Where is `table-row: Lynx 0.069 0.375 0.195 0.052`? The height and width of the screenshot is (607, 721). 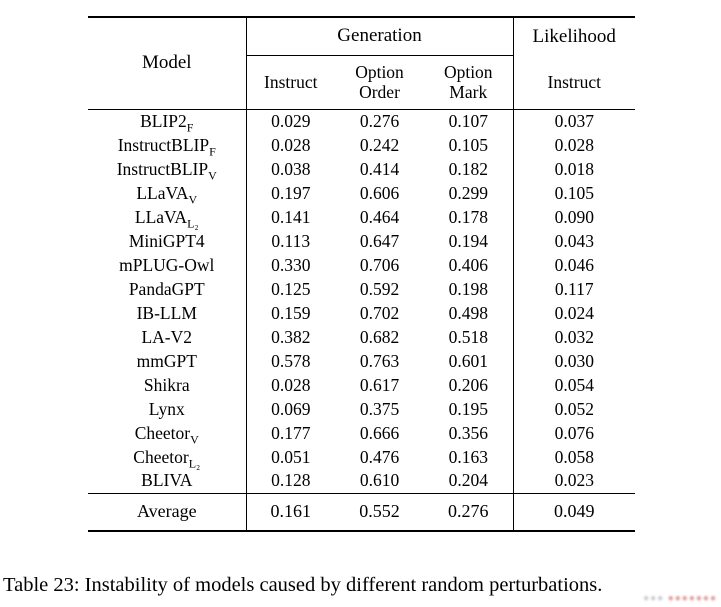 table-row: Lynx 0.069 0.375 0.195 0.052 is located at coordinates (361, 409).